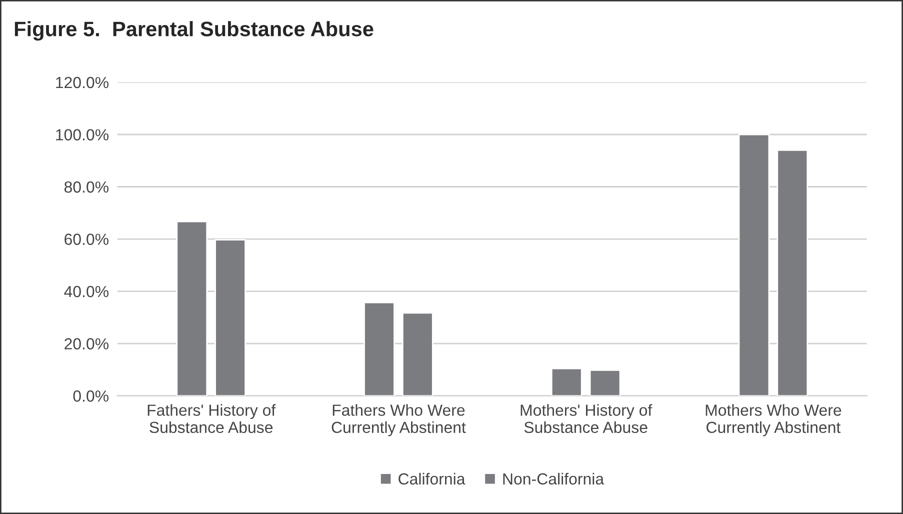  Describe the element at coordinates (86, 344) in the screenshot. I see `y-tick-label: 20.0%` at that location.